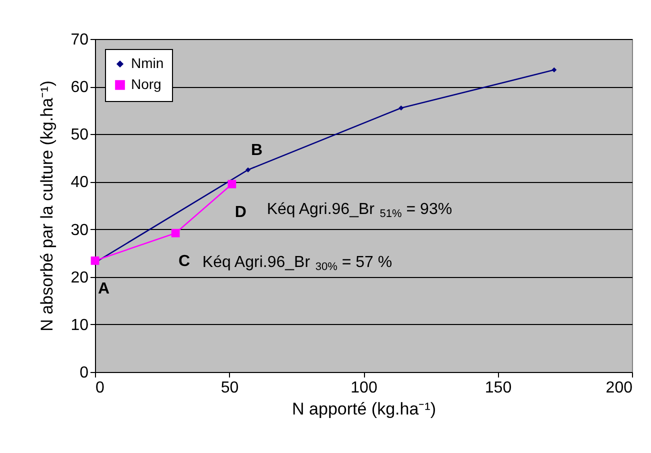  Describe the element at coordinates (79, 230) in the screenshot. I see `y-tick-label: 30` at that location.